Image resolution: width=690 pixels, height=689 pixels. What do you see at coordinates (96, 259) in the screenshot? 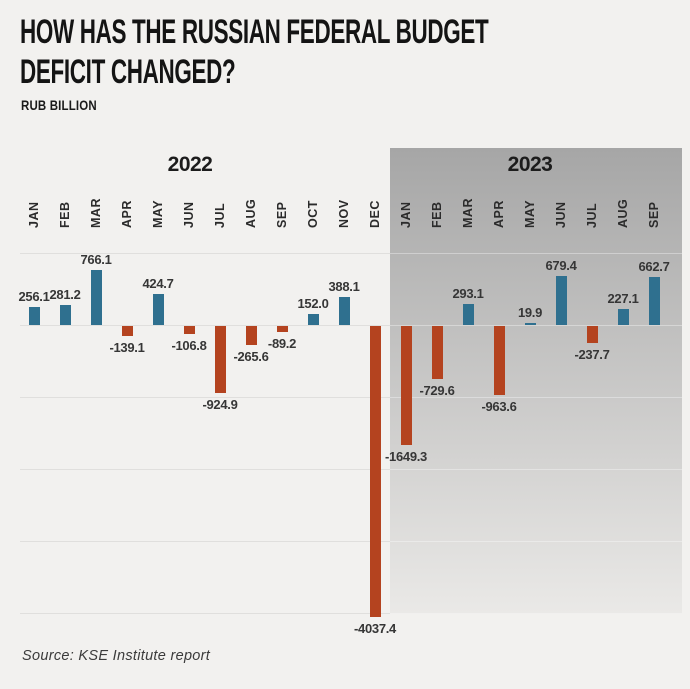
I see `value-label-2022-mar: 766.1` at bounding box center [96, 259].